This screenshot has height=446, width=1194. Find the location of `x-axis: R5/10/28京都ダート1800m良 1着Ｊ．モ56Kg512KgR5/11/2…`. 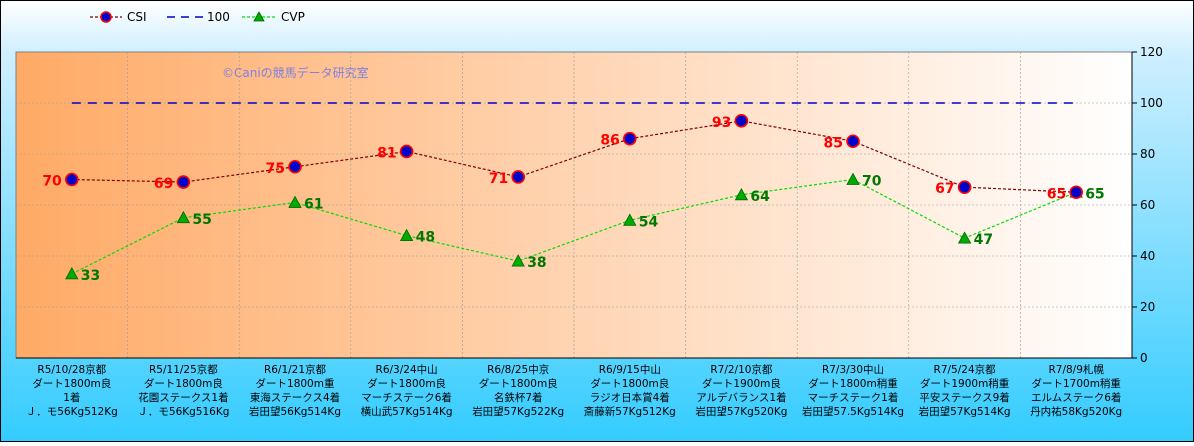

x-axis: R5/10/28京都ダート1800m良 1着Ｊ．モ56Kg512KgR5/11/2… is located at coordinates (574, 387).